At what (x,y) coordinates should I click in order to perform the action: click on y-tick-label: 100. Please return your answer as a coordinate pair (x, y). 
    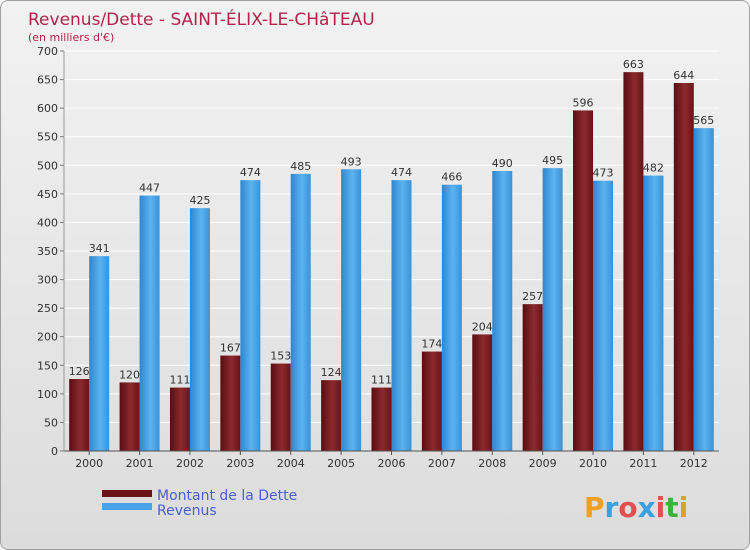
    Looking at the image, I should click on (47, 394).